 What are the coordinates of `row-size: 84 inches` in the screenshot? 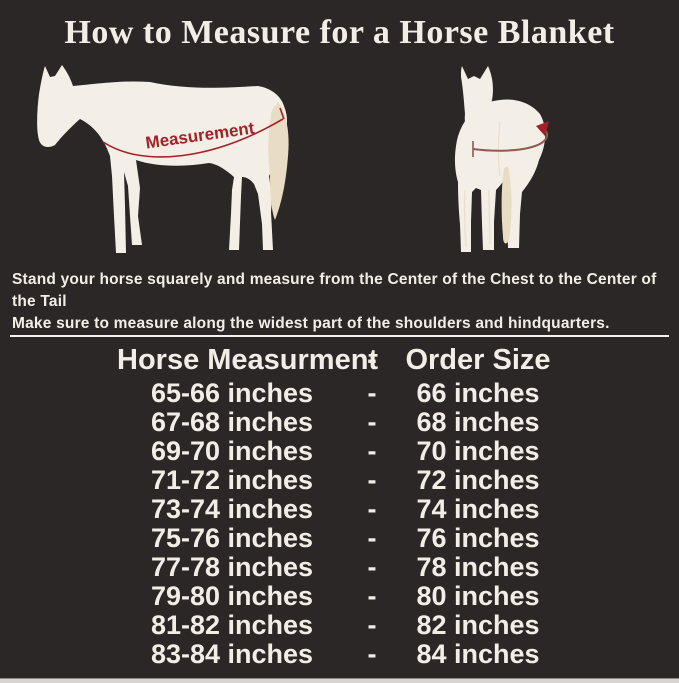 It's located at (478, 654).